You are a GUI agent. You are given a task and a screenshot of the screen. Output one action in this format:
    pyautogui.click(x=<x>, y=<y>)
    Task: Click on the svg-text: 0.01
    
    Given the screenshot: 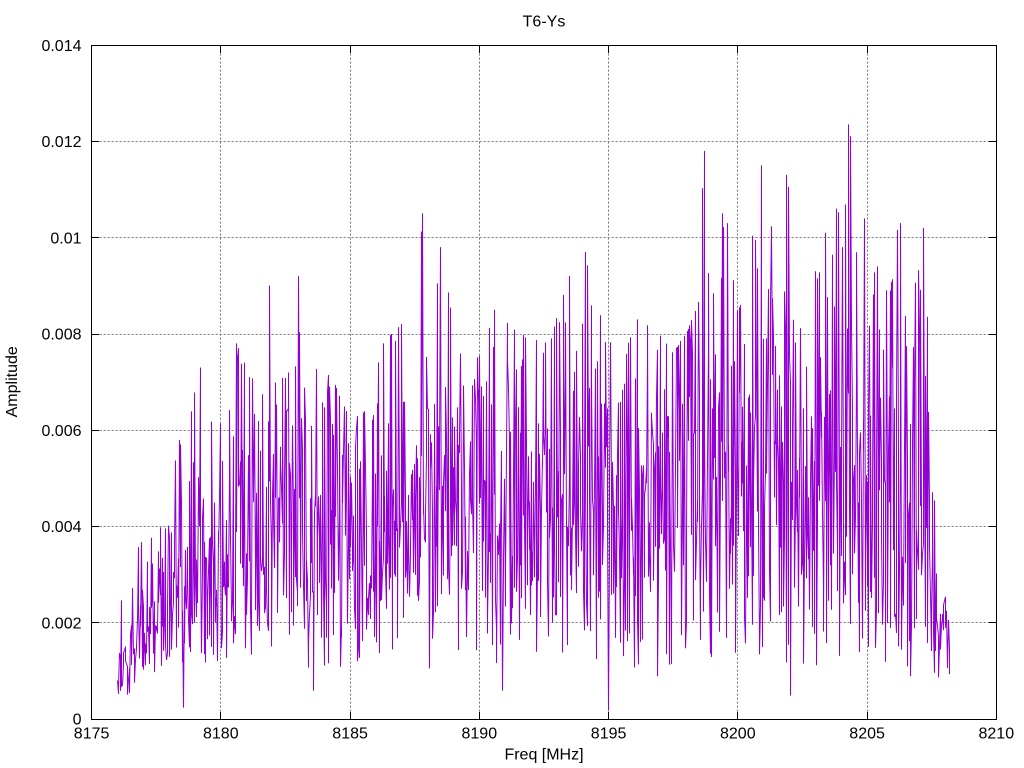 What is the action you would take?
    pyautogui.click(x=65, y=238)
    